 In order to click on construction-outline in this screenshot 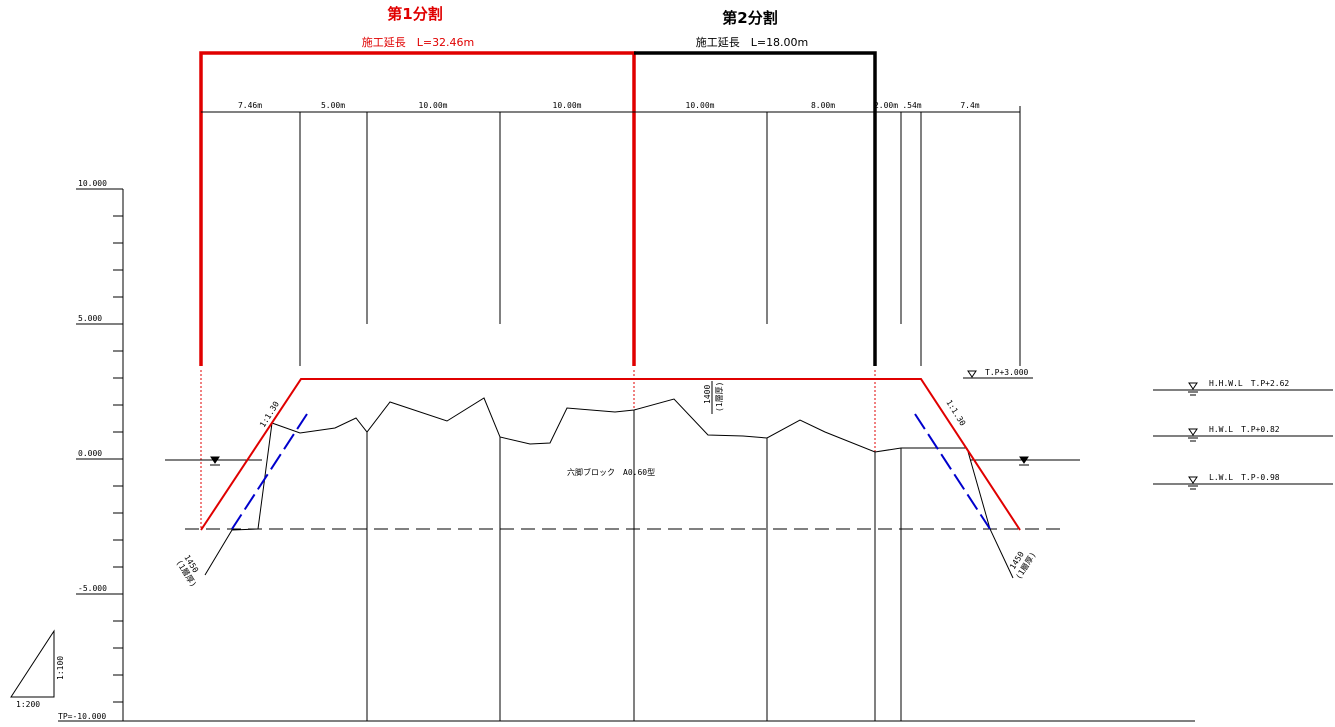, I will do `click(610, 454)`.